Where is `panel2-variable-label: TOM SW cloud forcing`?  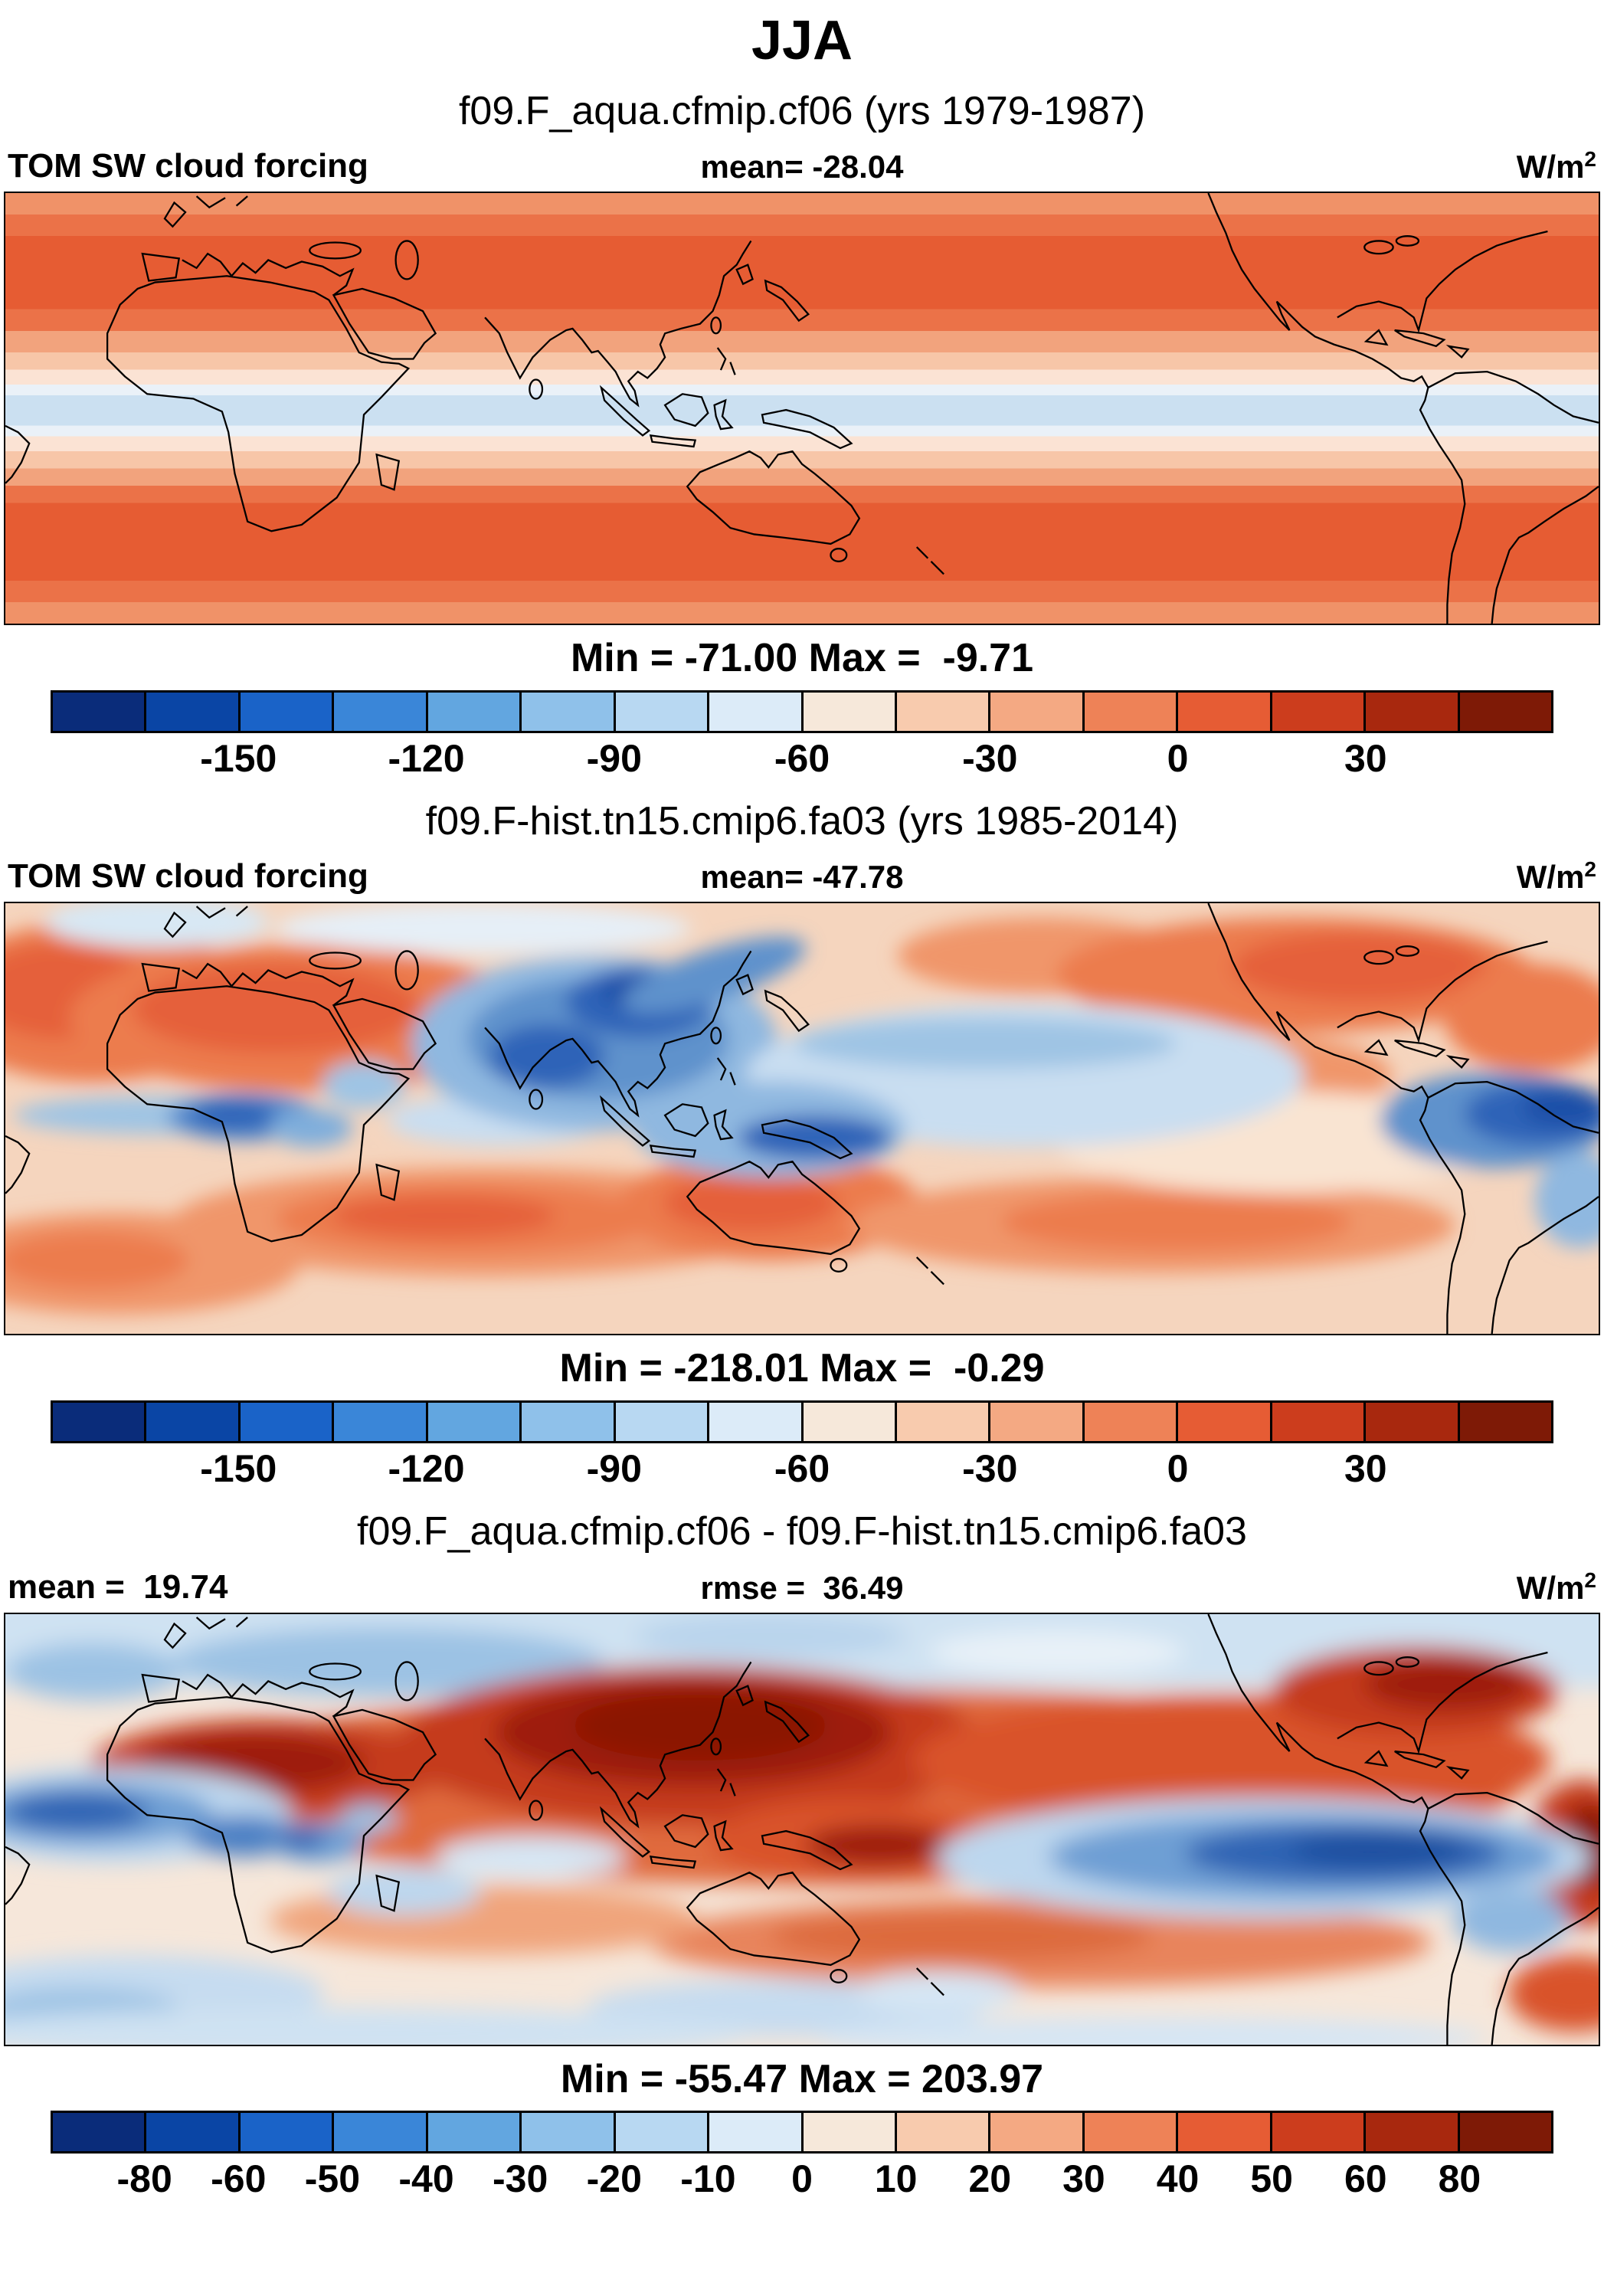 panel2-variable-label: TOM SW cloud forcing is located at coordinates (188, 876).